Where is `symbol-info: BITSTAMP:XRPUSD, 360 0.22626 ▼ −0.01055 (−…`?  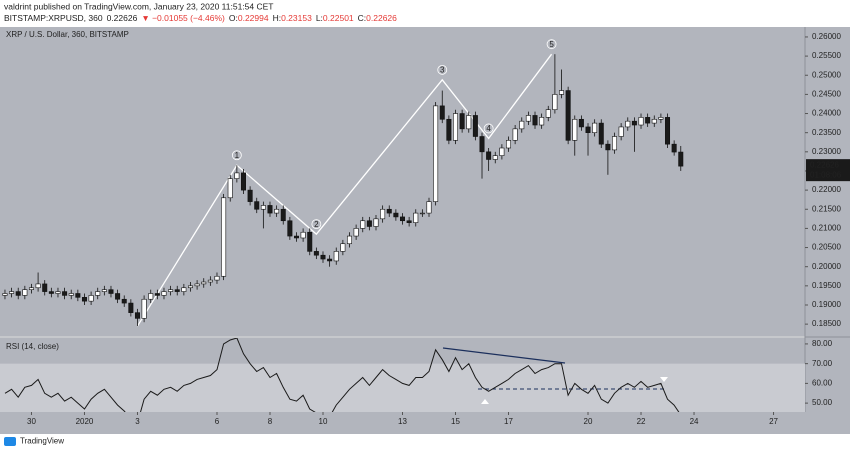
symbol-info: BITSTAMP:XRPUSD, 360 0.22626 ▼ −0.01055 (−… is located at coordinates (200, 18).